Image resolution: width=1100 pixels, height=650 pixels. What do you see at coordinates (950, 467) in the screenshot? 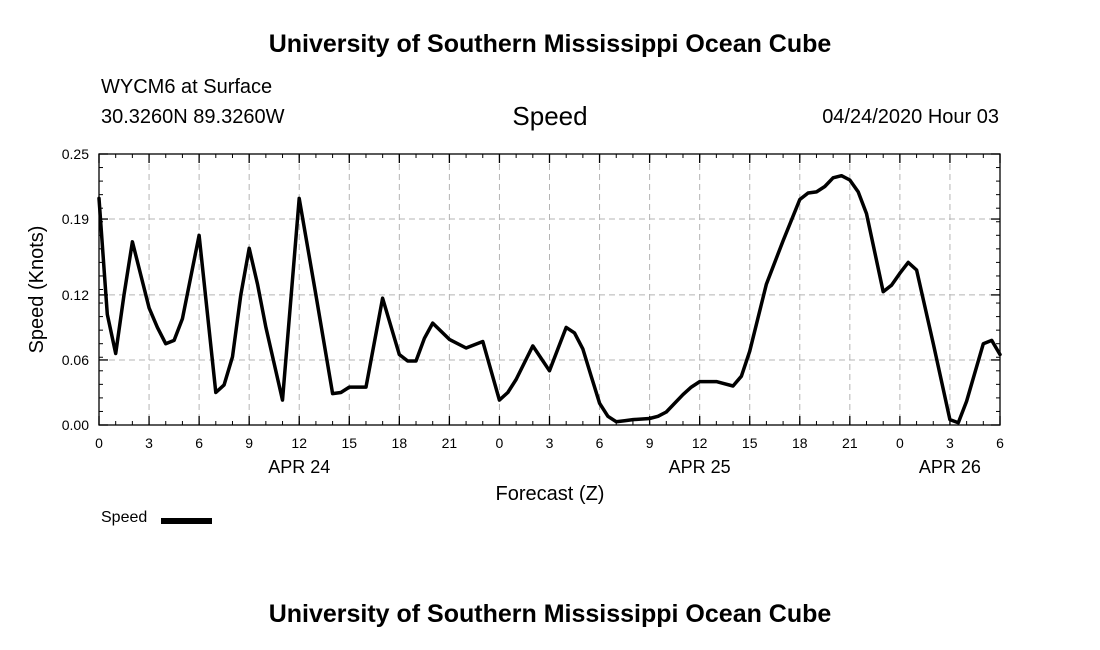
I see `date-label: APR 26` at bounding box center [950, 467].